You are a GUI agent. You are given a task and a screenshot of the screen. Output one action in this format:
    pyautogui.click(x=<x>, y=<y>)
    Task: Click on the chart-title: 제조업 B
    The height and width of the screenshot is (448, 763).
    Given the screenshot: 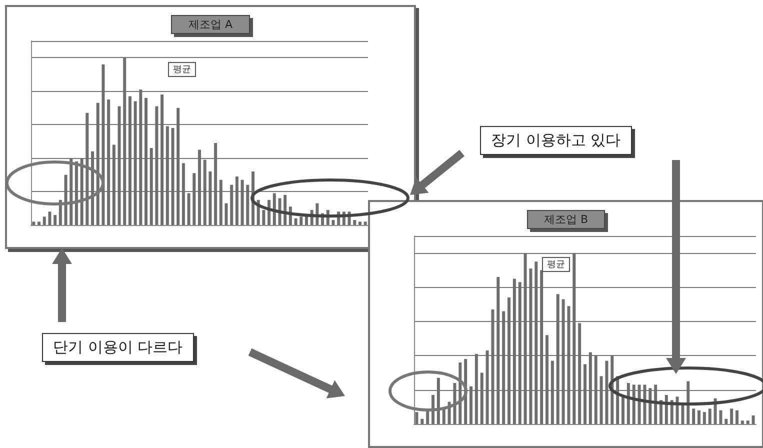 What is the action you would take?
    pyautogui.click(x=566, y=219)
    